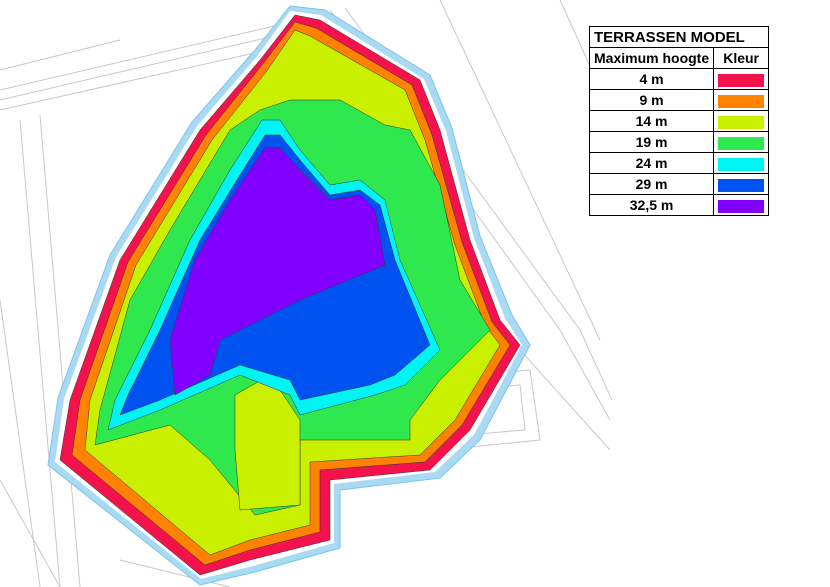  What do you see at coordinates (651, 79) in the screenshot?
I see `height-label: 4 m` at bounding box center [651, 79].